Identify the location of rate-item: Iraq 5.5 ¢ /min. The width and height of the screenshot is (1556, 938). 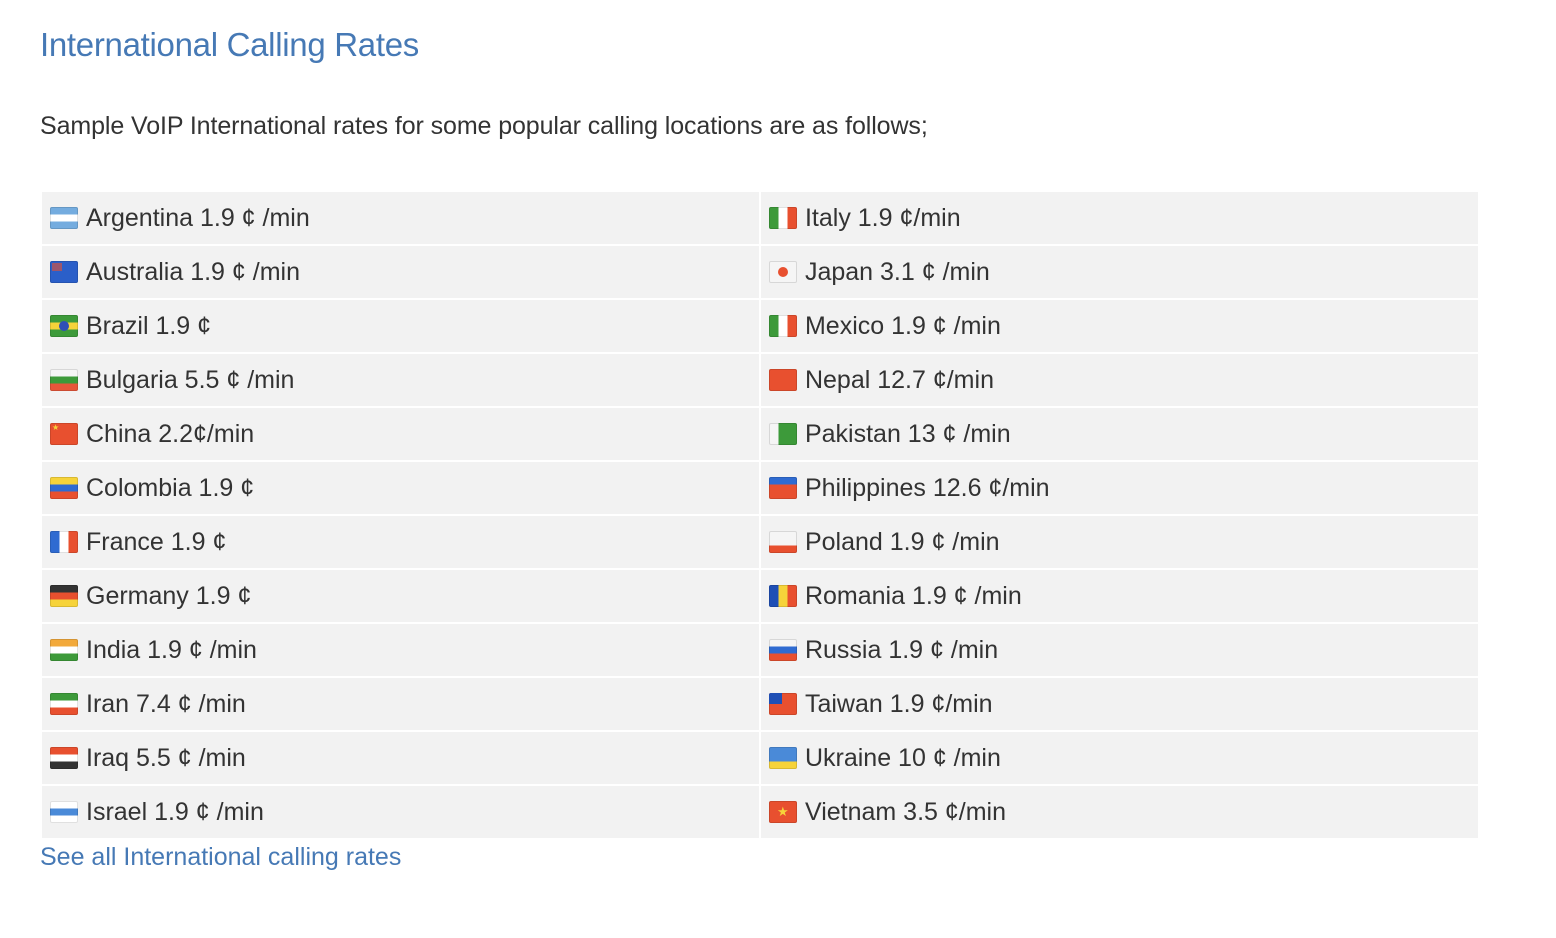
(404, 758).